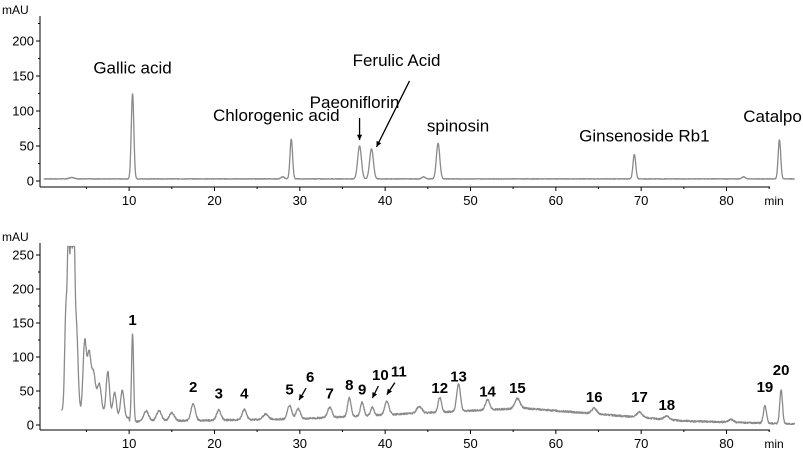  What do you see at coordinates (439, 388) in the screenshot?
I see `peak-number-label: 12` at bounding box center [439, 388].